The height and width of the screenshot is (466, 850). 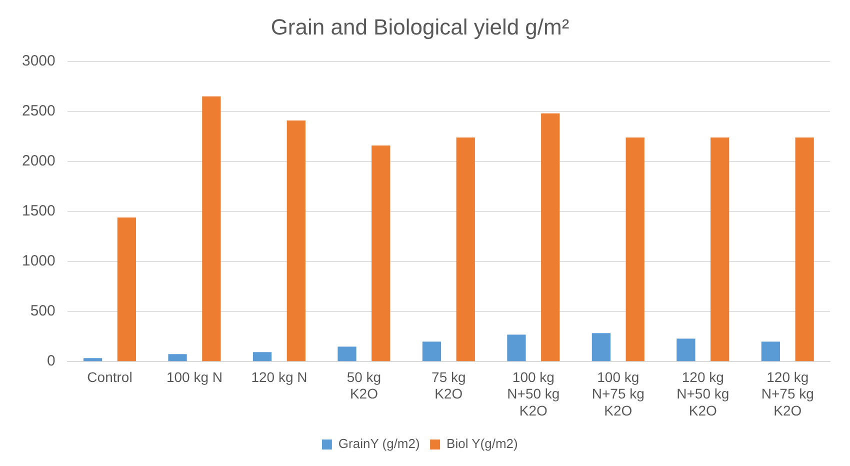 I want to click on legend-label: Biol Y(g/m2), so click(x=482, y=444).